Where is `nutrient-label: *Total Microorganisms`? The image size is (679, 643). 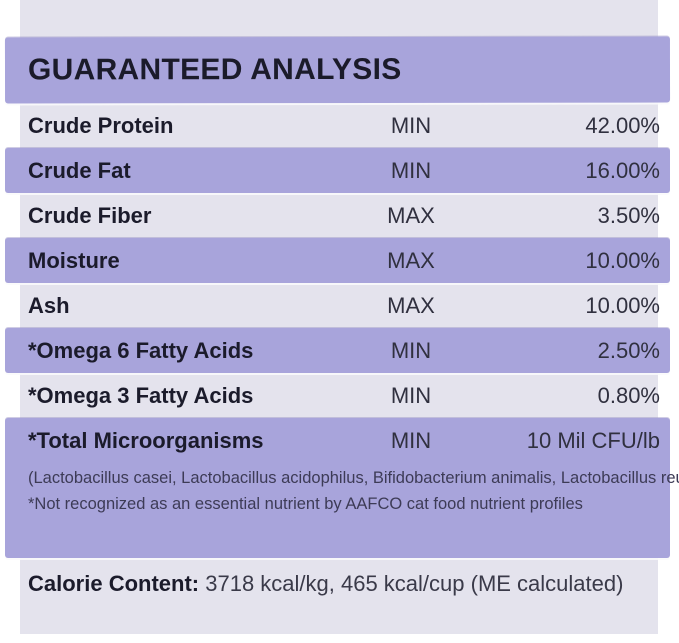 nutrient-label: *Total Microorganisms is located at coordinates (146, 440).